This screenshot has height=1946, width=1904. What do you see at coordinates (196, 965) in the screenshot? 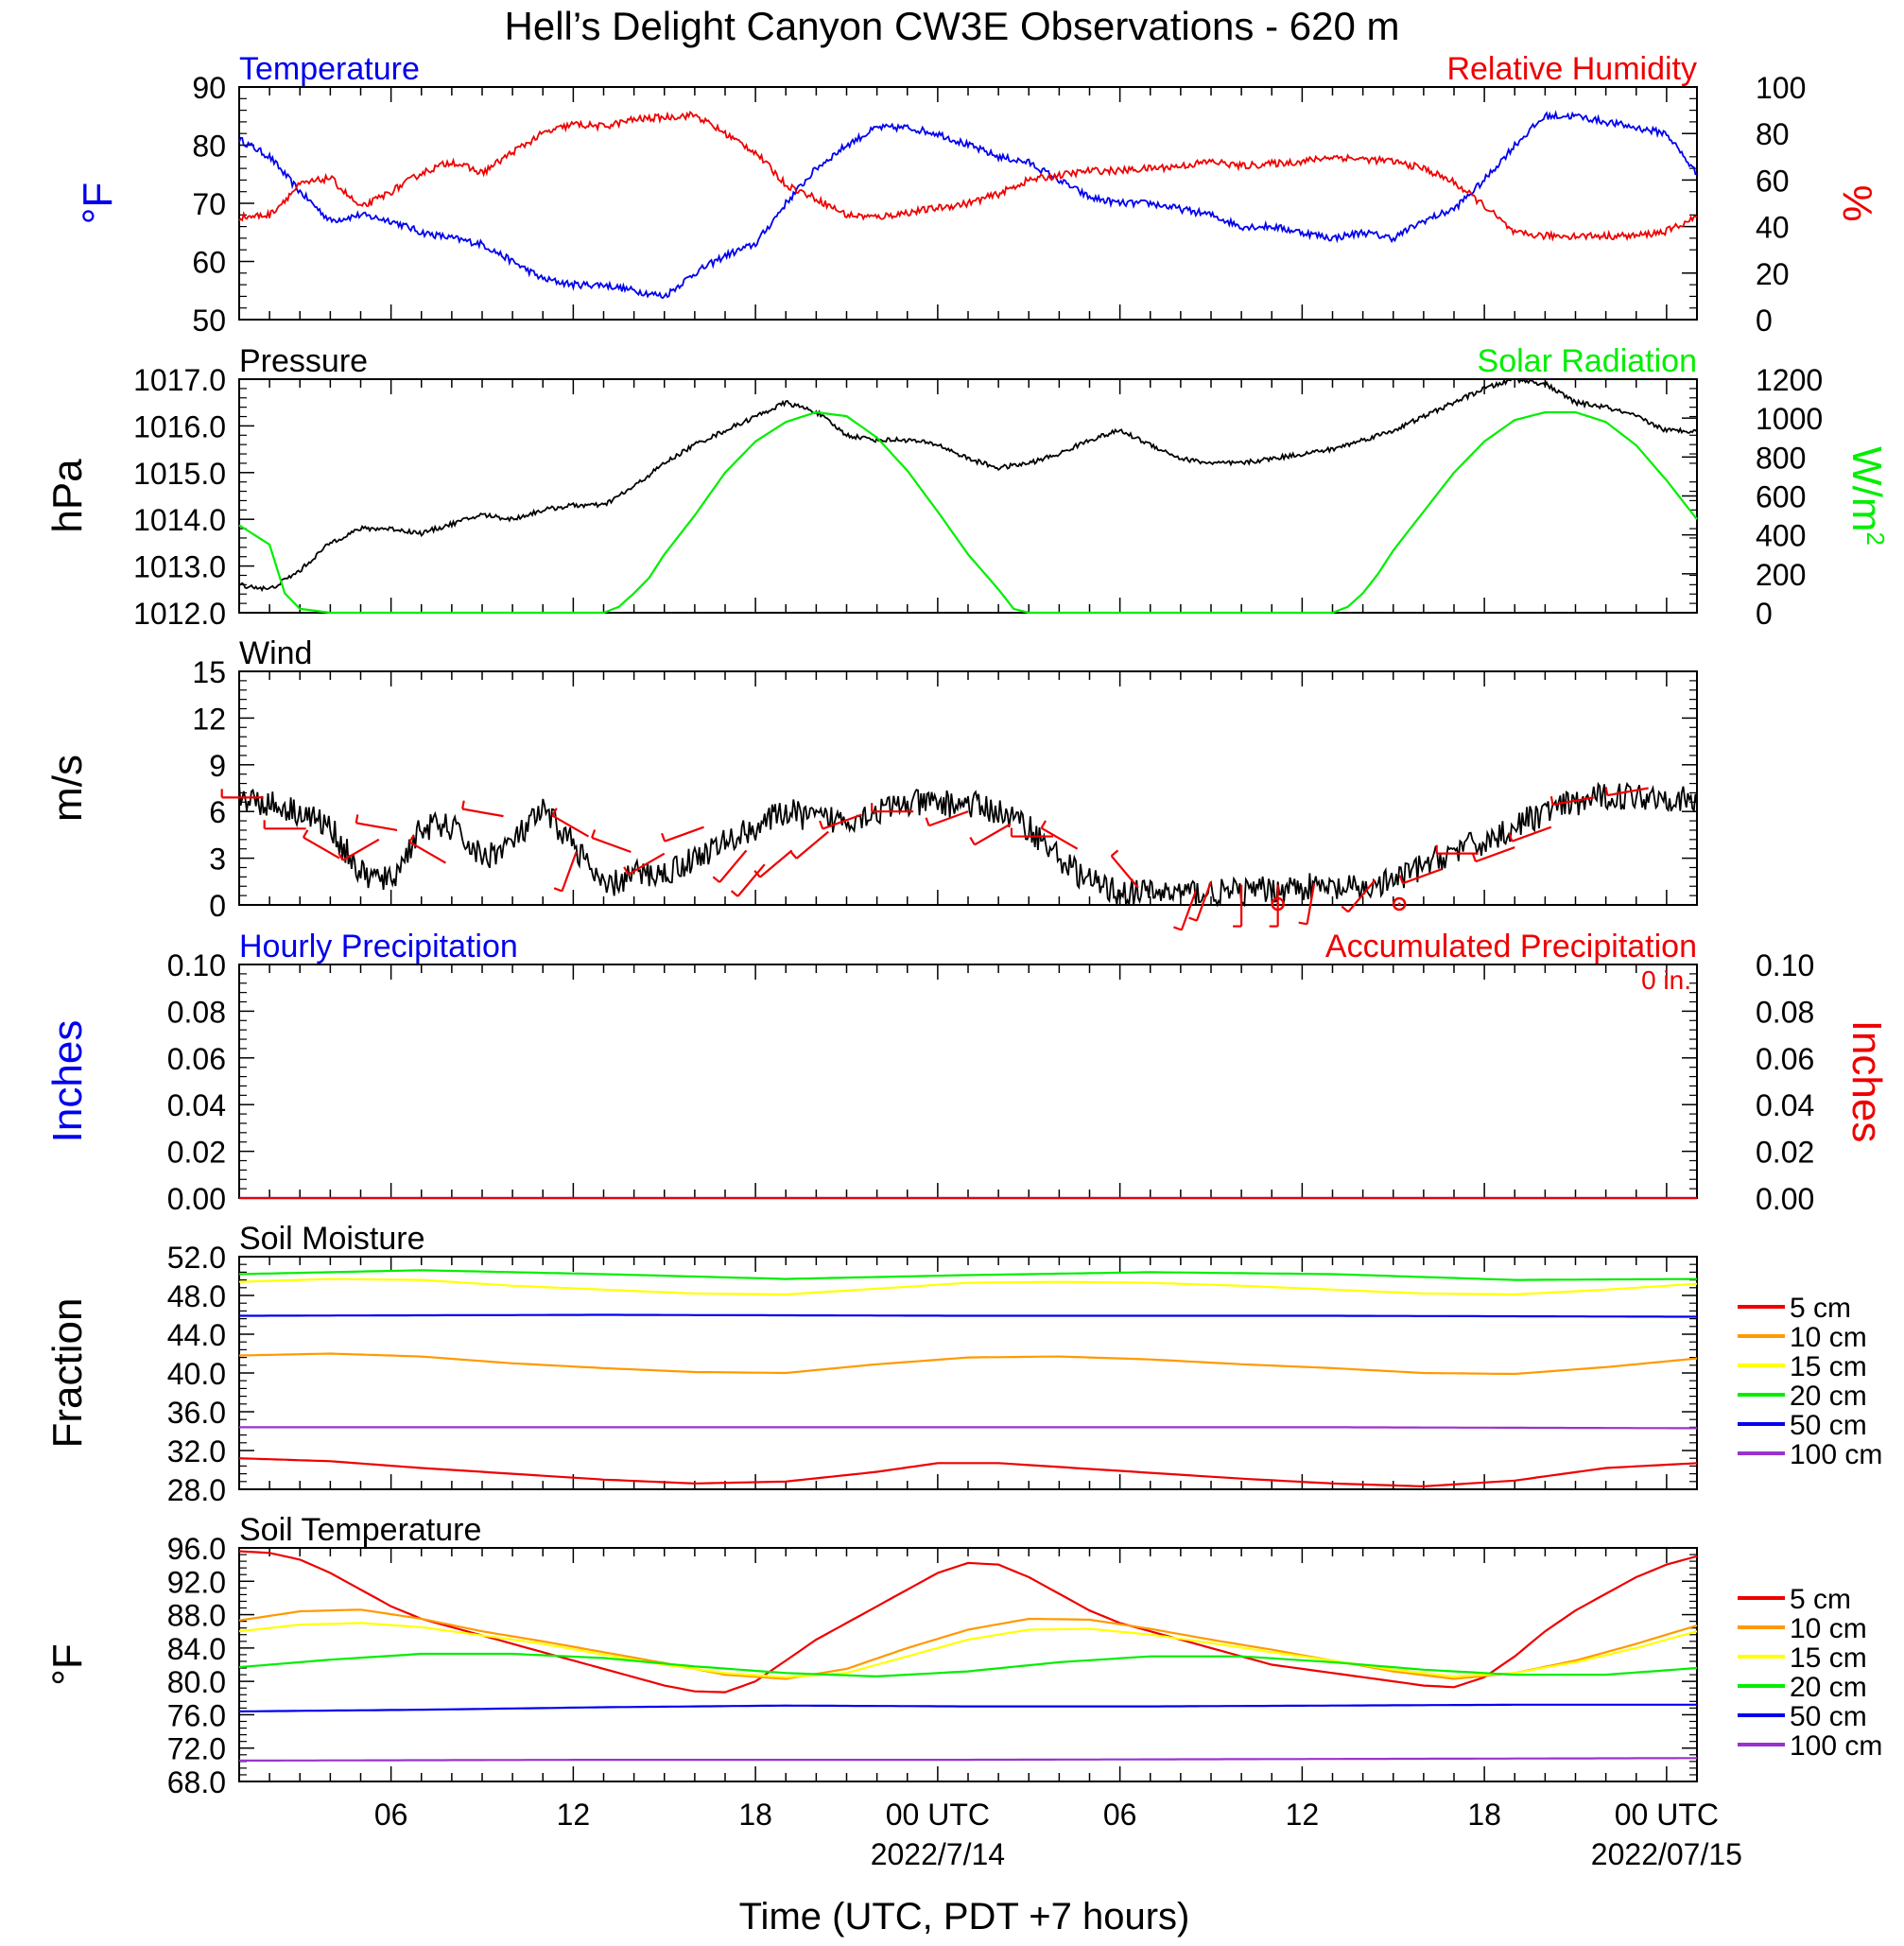
I see `y-tick-label: 0.10` at bounding box center [196, 965].